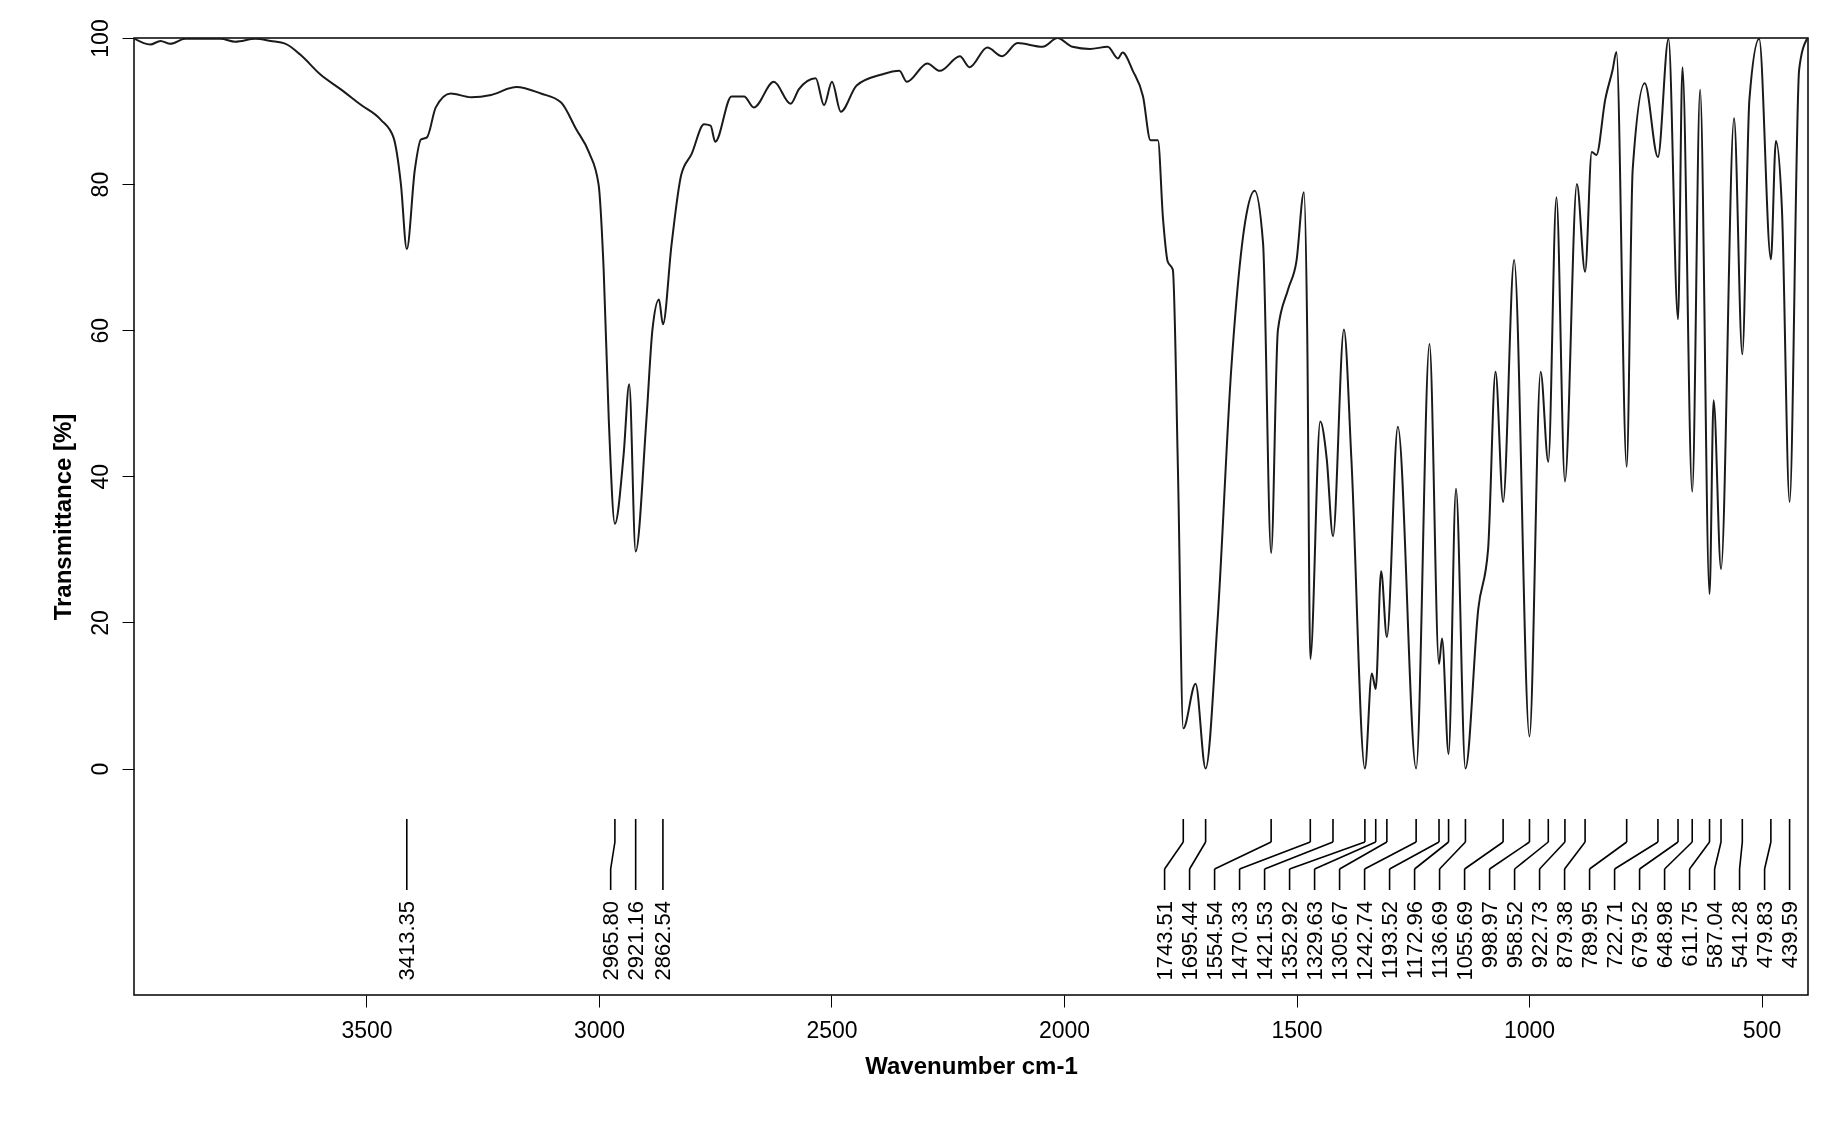 This screenshot has width=1832, height=1129. What do you see at coordinates (1714, 935) in the screenshot?
I see `annotation: 587.04` at bounding box center [1714, 935].